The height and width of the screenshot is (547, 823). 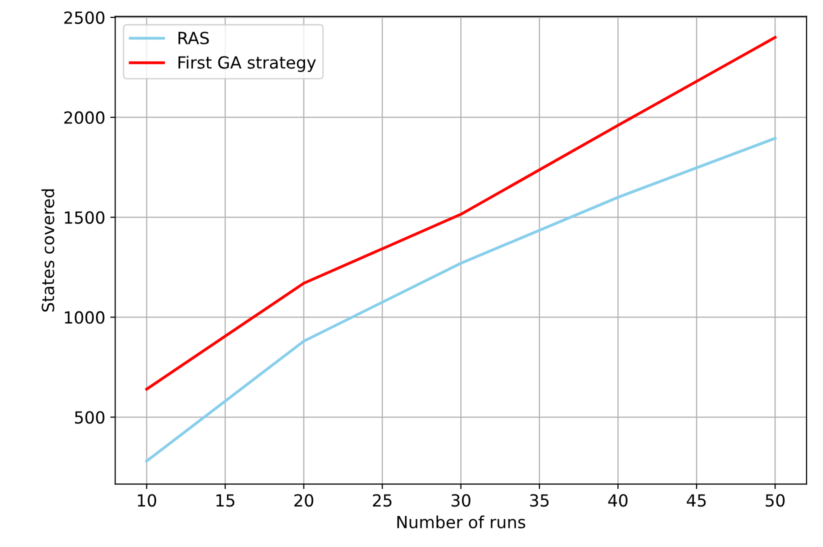 What do you see at coordinates (84, 217) in the screenshot?
I see `y-tick-label: 1500` at bounding box center [84, 217].